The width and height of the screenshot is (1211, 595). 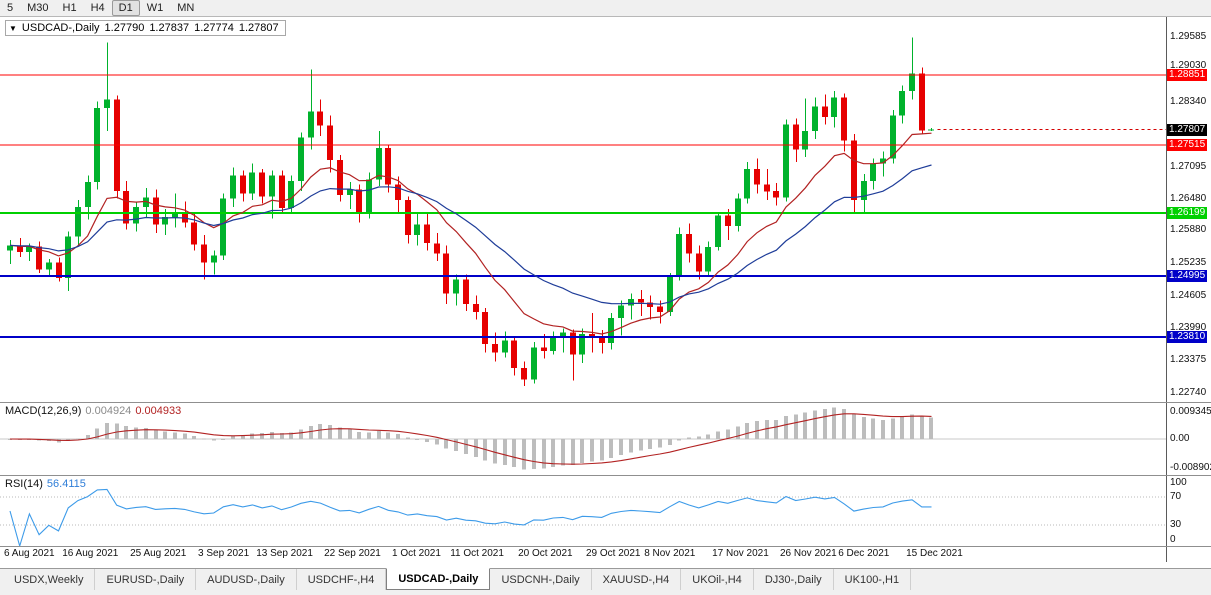 What do you see at coordinates (1188, 101) in the screenshot?
I see `price-tick: 1.28340` at bounding box center [1188, 101].